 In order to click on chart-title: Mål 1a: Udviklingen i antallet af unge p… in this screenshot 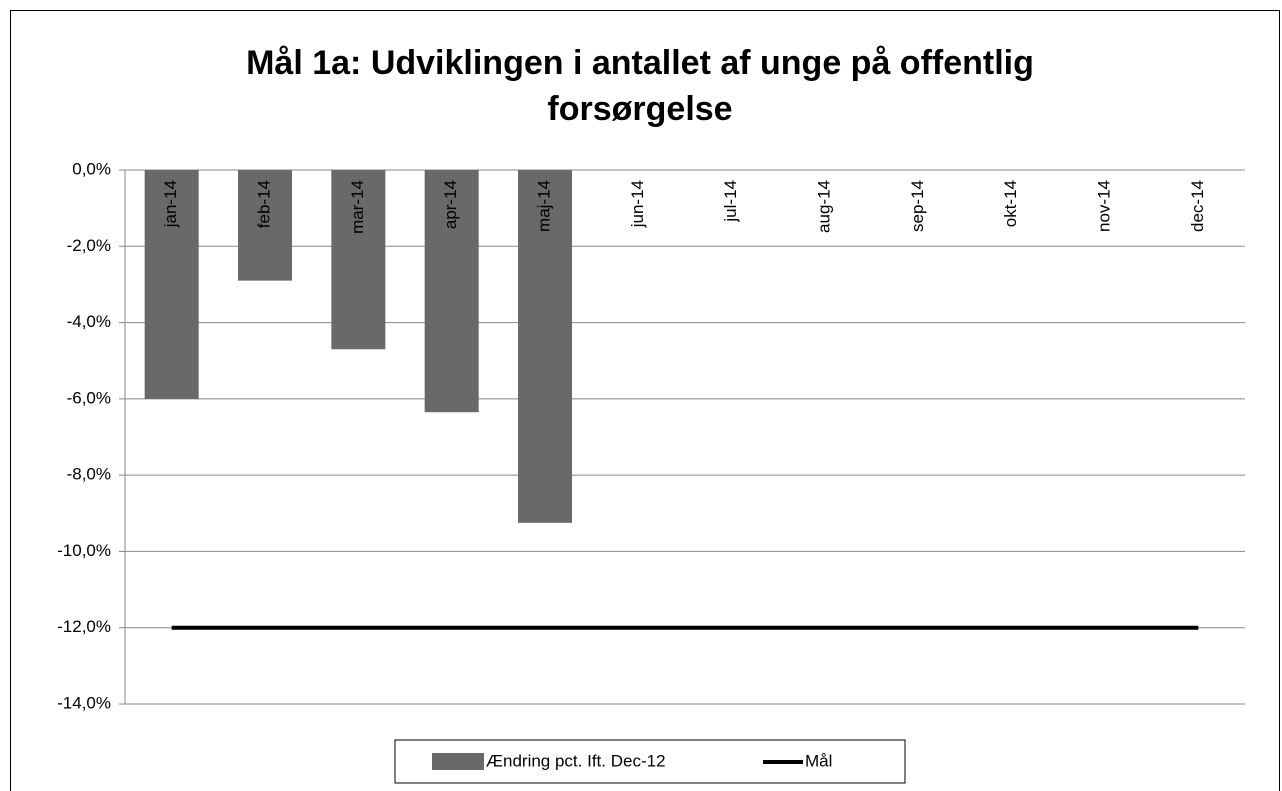, I will do `click(640, 86)`.